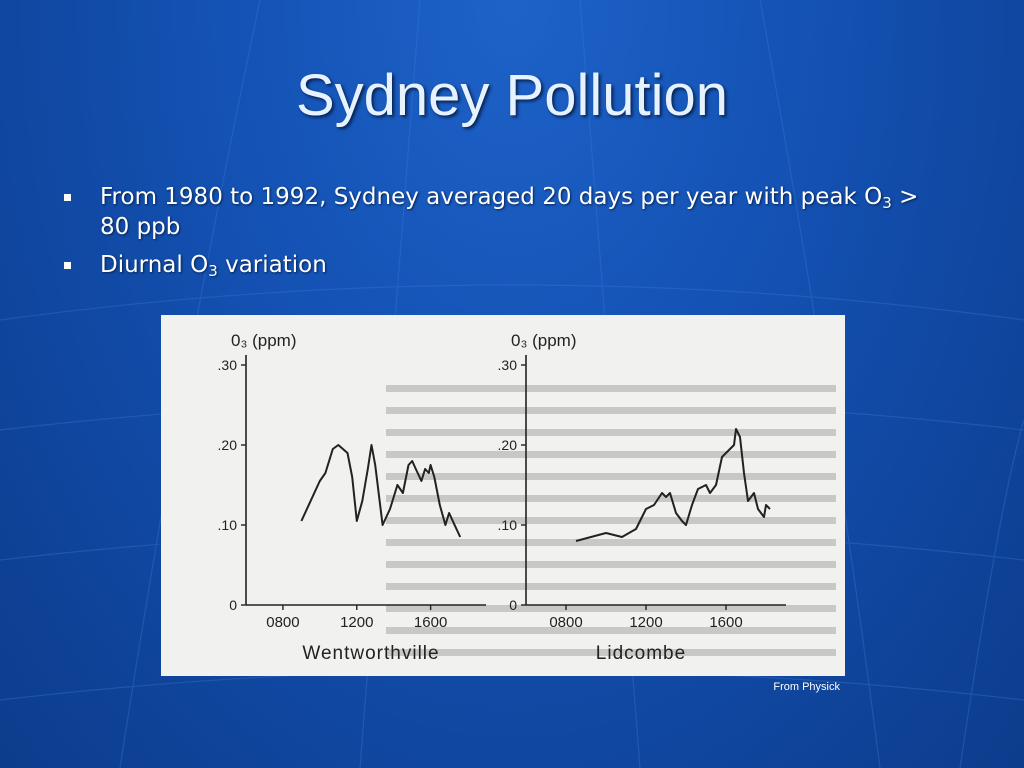  Describe the element at coordinates (370, 653) in the screenshot. I see `chart-title: Wentworthville` at that location.